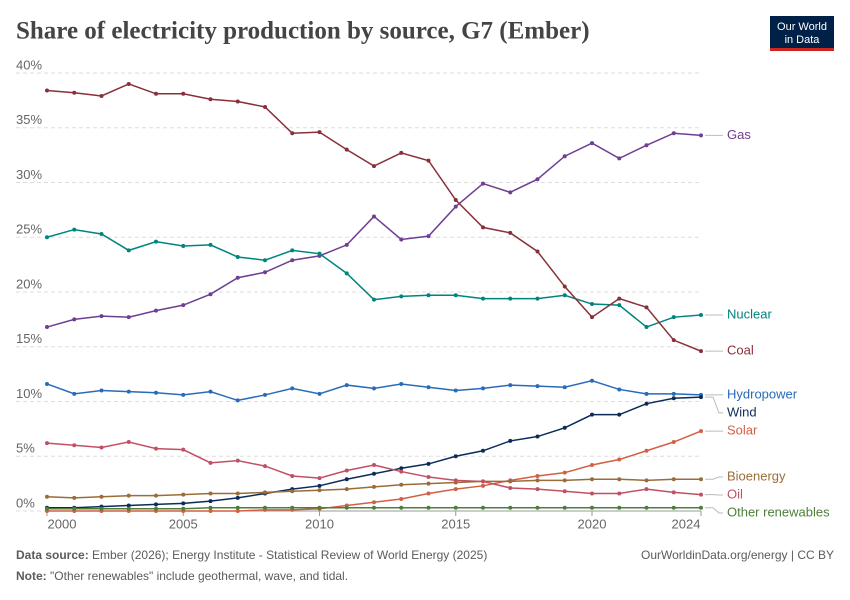 Image resolution: width=850 pixels, height=600 pixels. I want to click on logo: Our World in Data, so click(802, 33).